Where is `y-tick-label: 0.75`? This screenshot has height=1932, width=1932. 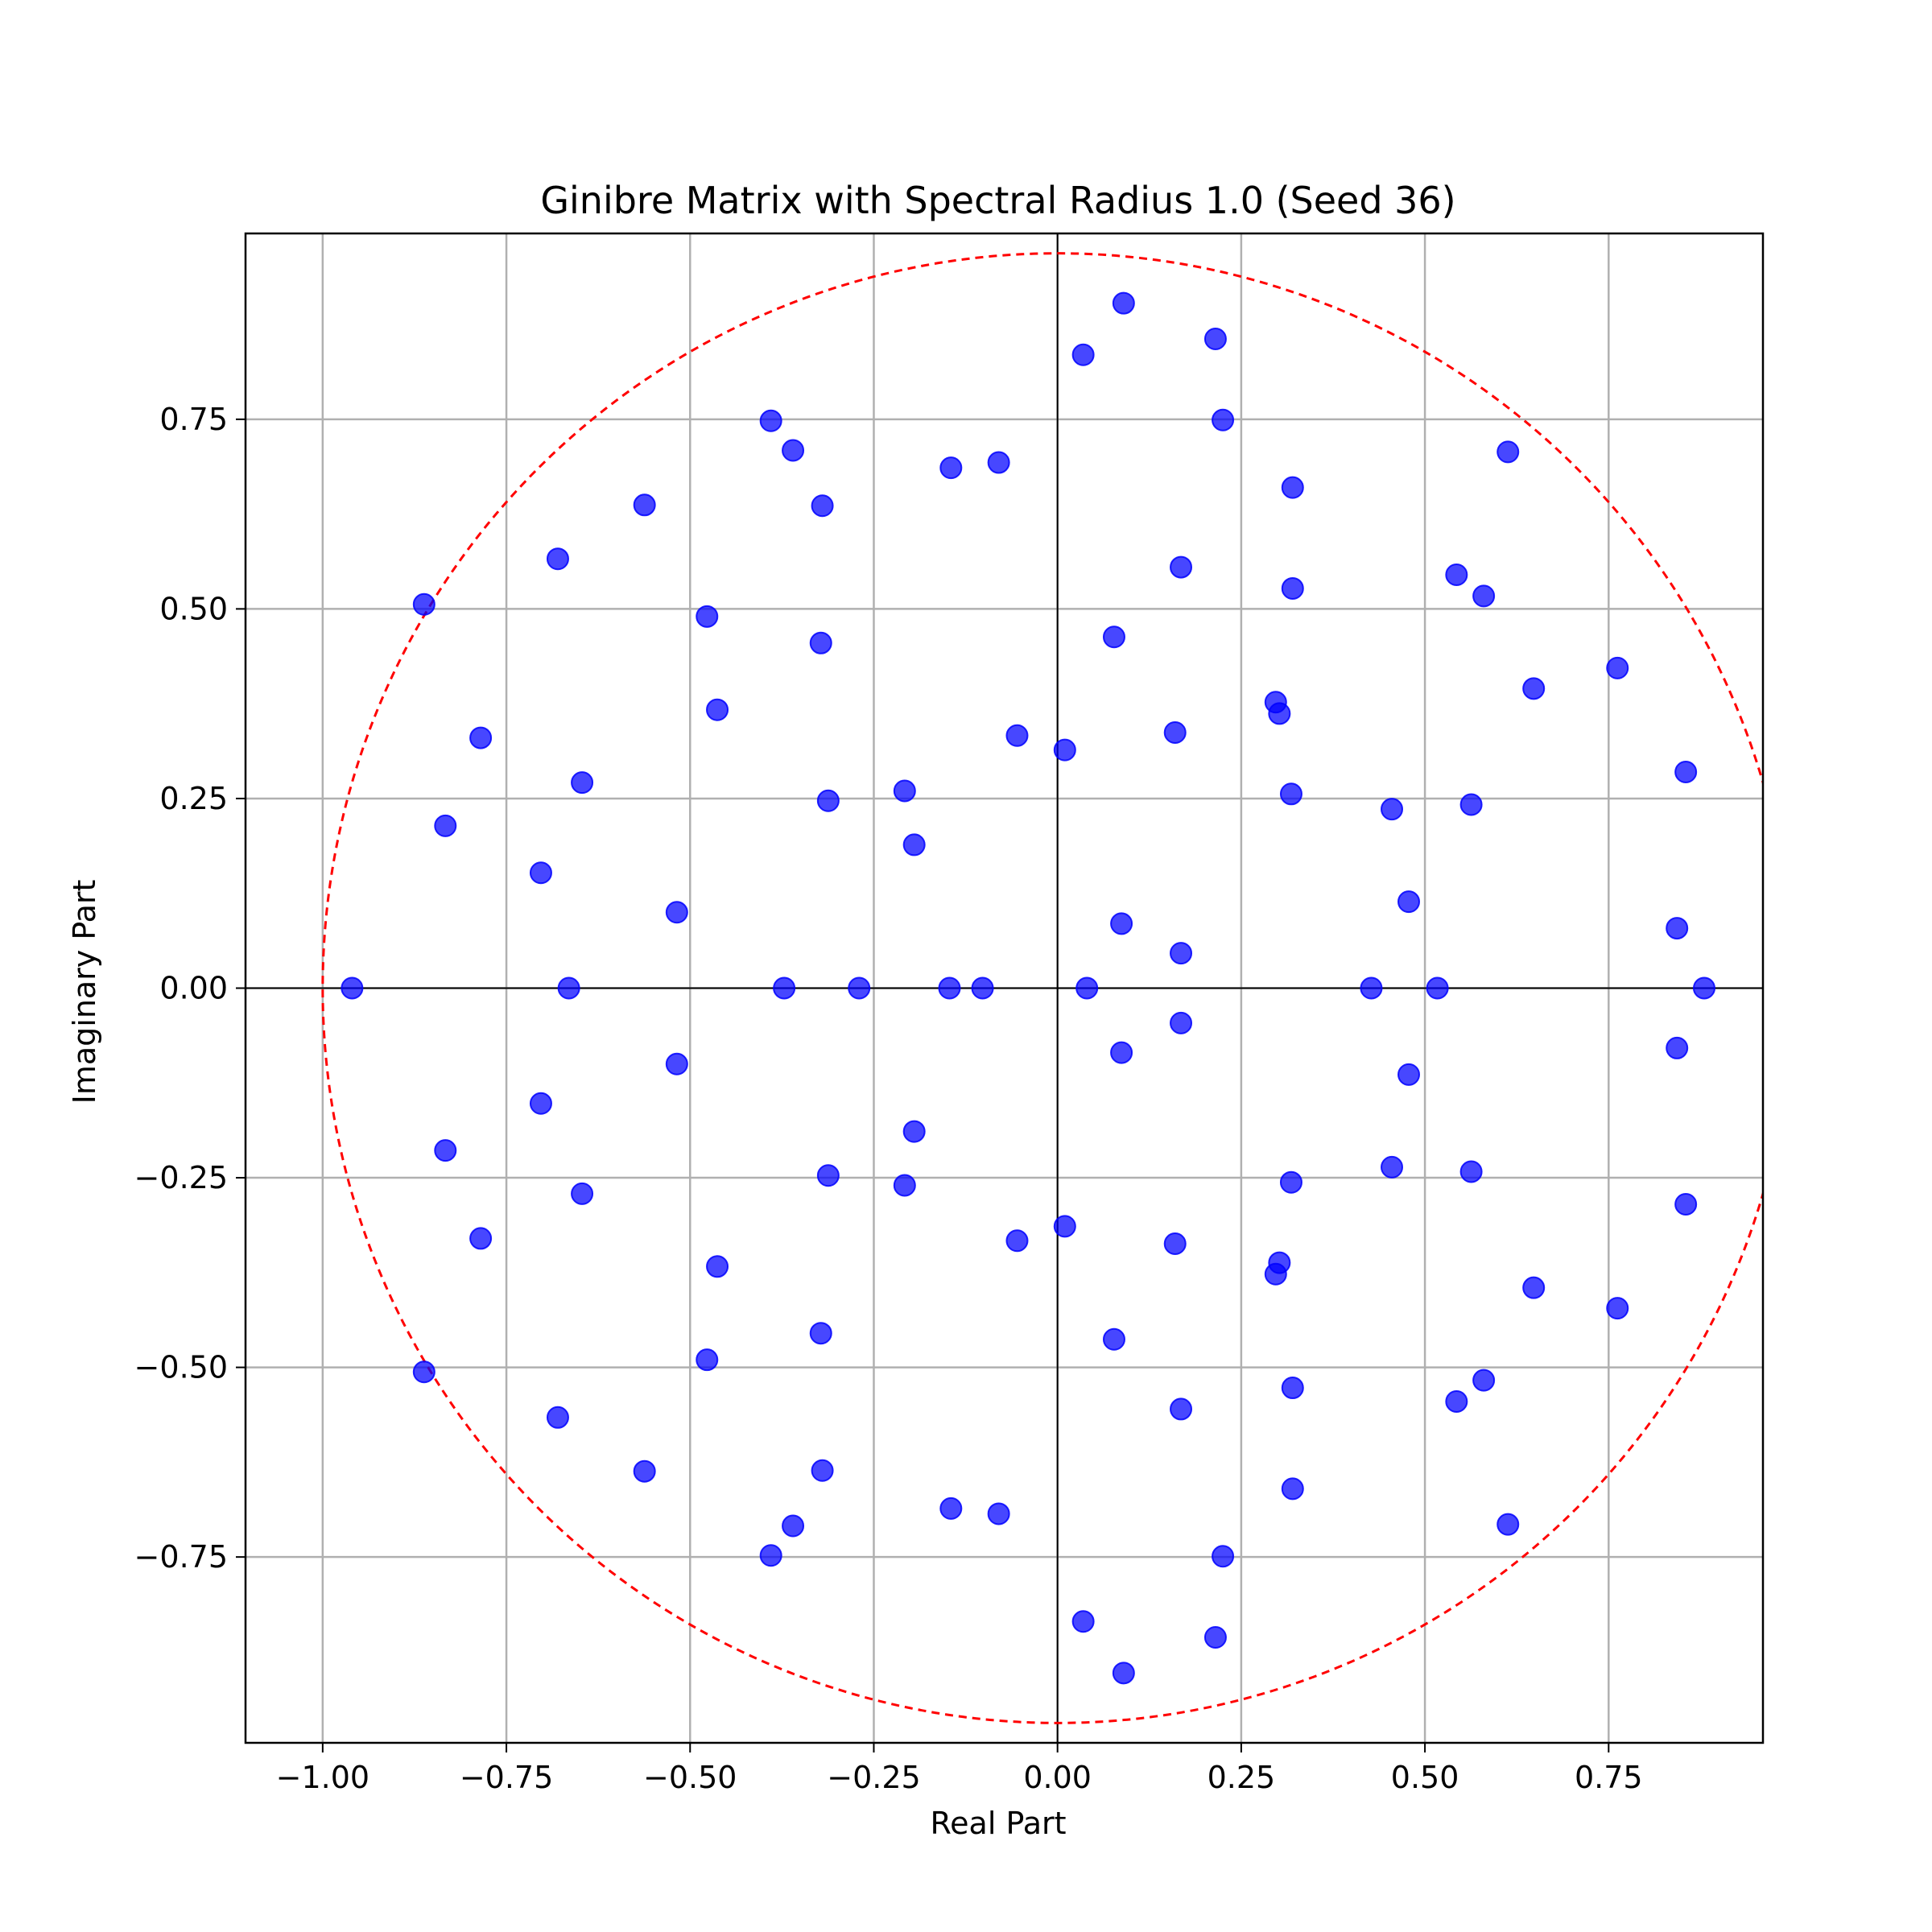 y-tick-label: 0.75 is located at coordinates (193, 419).